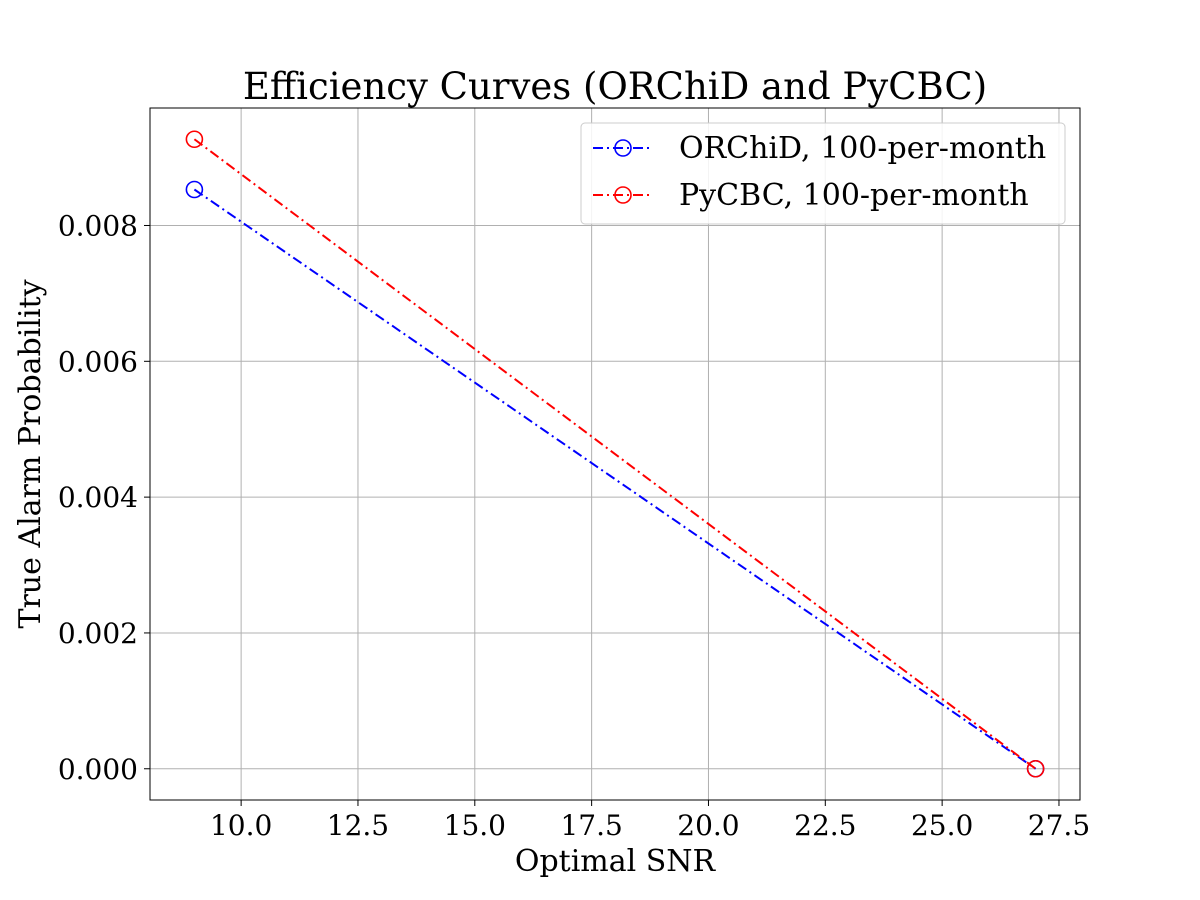 The width and height of the screenshot is (1200, 900). Describe the element at coordinates (475, 825) in the screenshot. I see `x-tick-label: 15.0` at that location.